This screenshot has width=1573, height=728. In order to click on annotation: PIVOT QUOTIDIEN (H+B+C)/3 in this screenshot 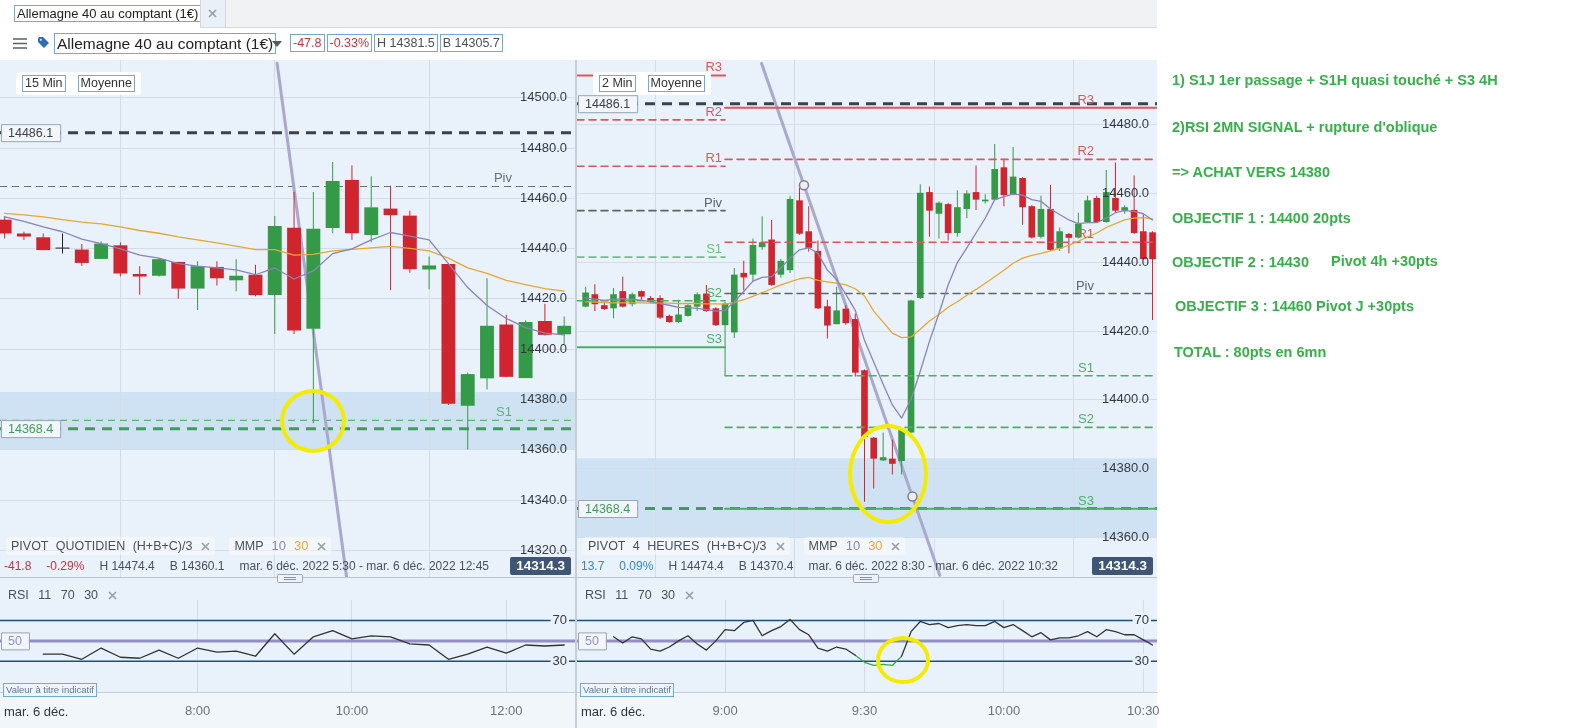, I will do `click(102, 546)`.